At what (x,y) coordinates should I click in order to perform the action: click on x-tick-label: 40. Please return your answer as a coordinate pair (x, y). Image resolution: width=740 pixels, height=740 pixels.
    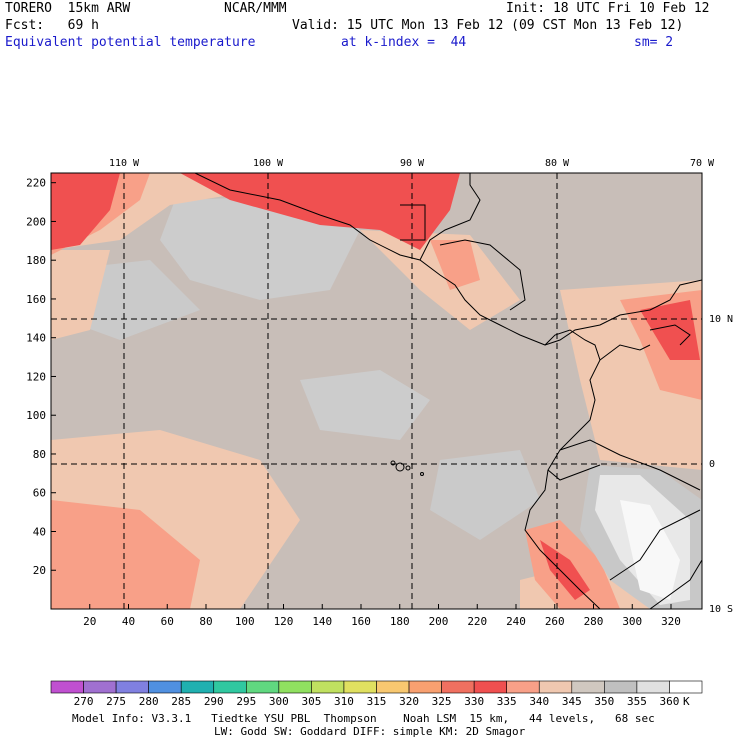
    Looking at the image, I should click on (128, 621).